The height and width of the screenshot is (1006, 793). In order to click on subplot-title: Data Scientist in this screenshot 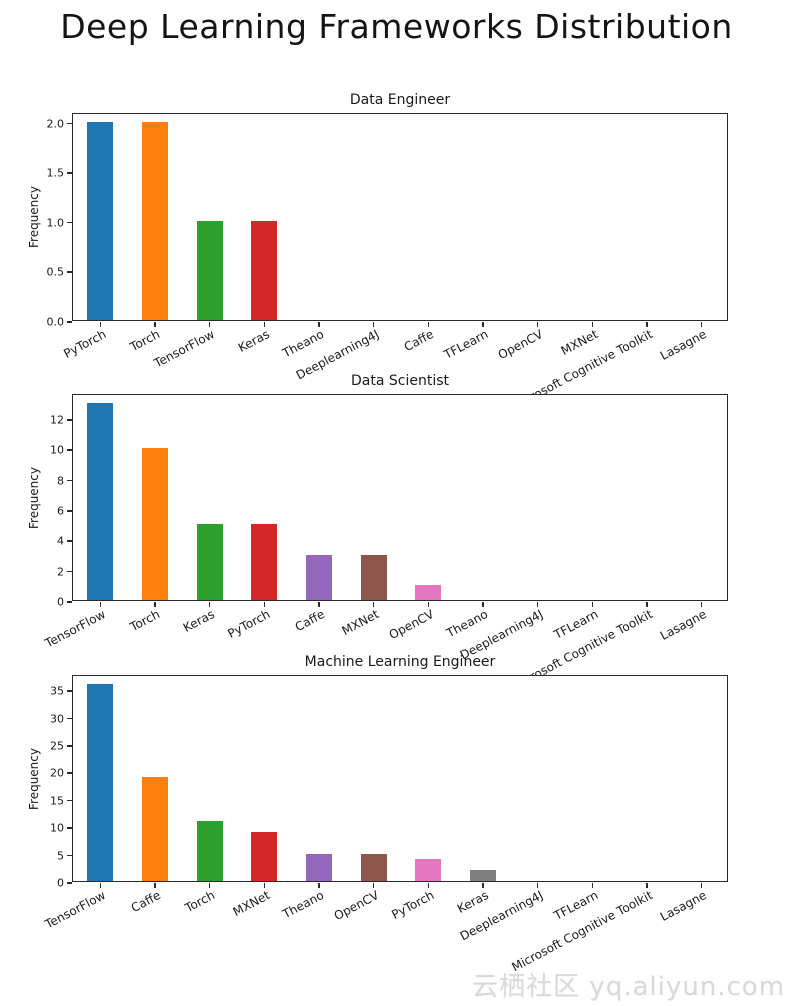, I will do `click(400, 381)`.